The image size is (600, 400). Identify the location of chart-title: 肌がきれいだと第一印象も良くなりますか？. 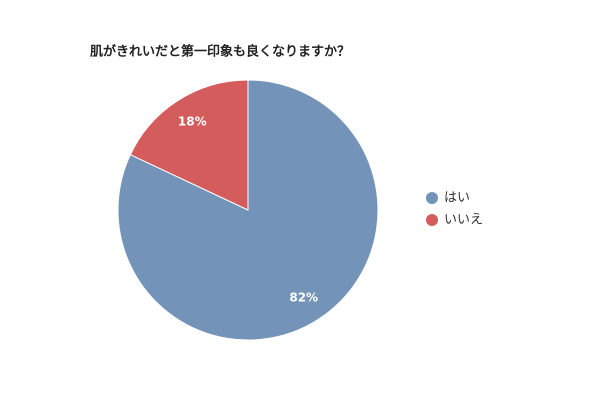
(220, 52).